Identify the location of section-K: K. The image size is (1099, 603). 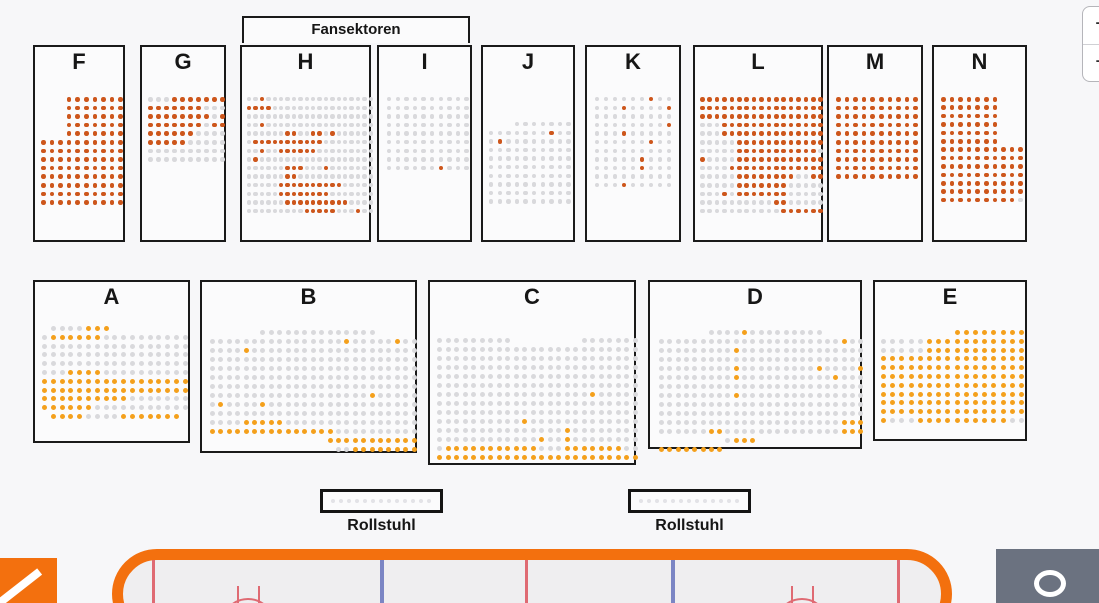
(633, 143).